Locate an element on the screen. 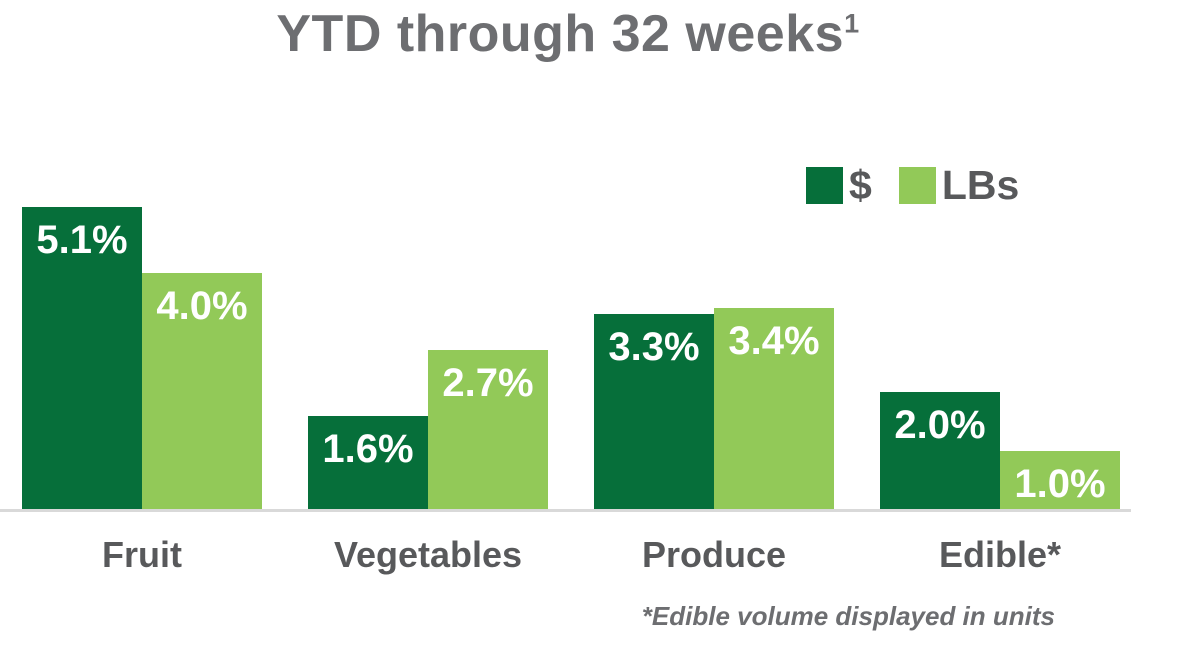 The image size is (1200, 663). bar-group-fruit: 5.1% 4.0% is located at coordinates (142, 359).